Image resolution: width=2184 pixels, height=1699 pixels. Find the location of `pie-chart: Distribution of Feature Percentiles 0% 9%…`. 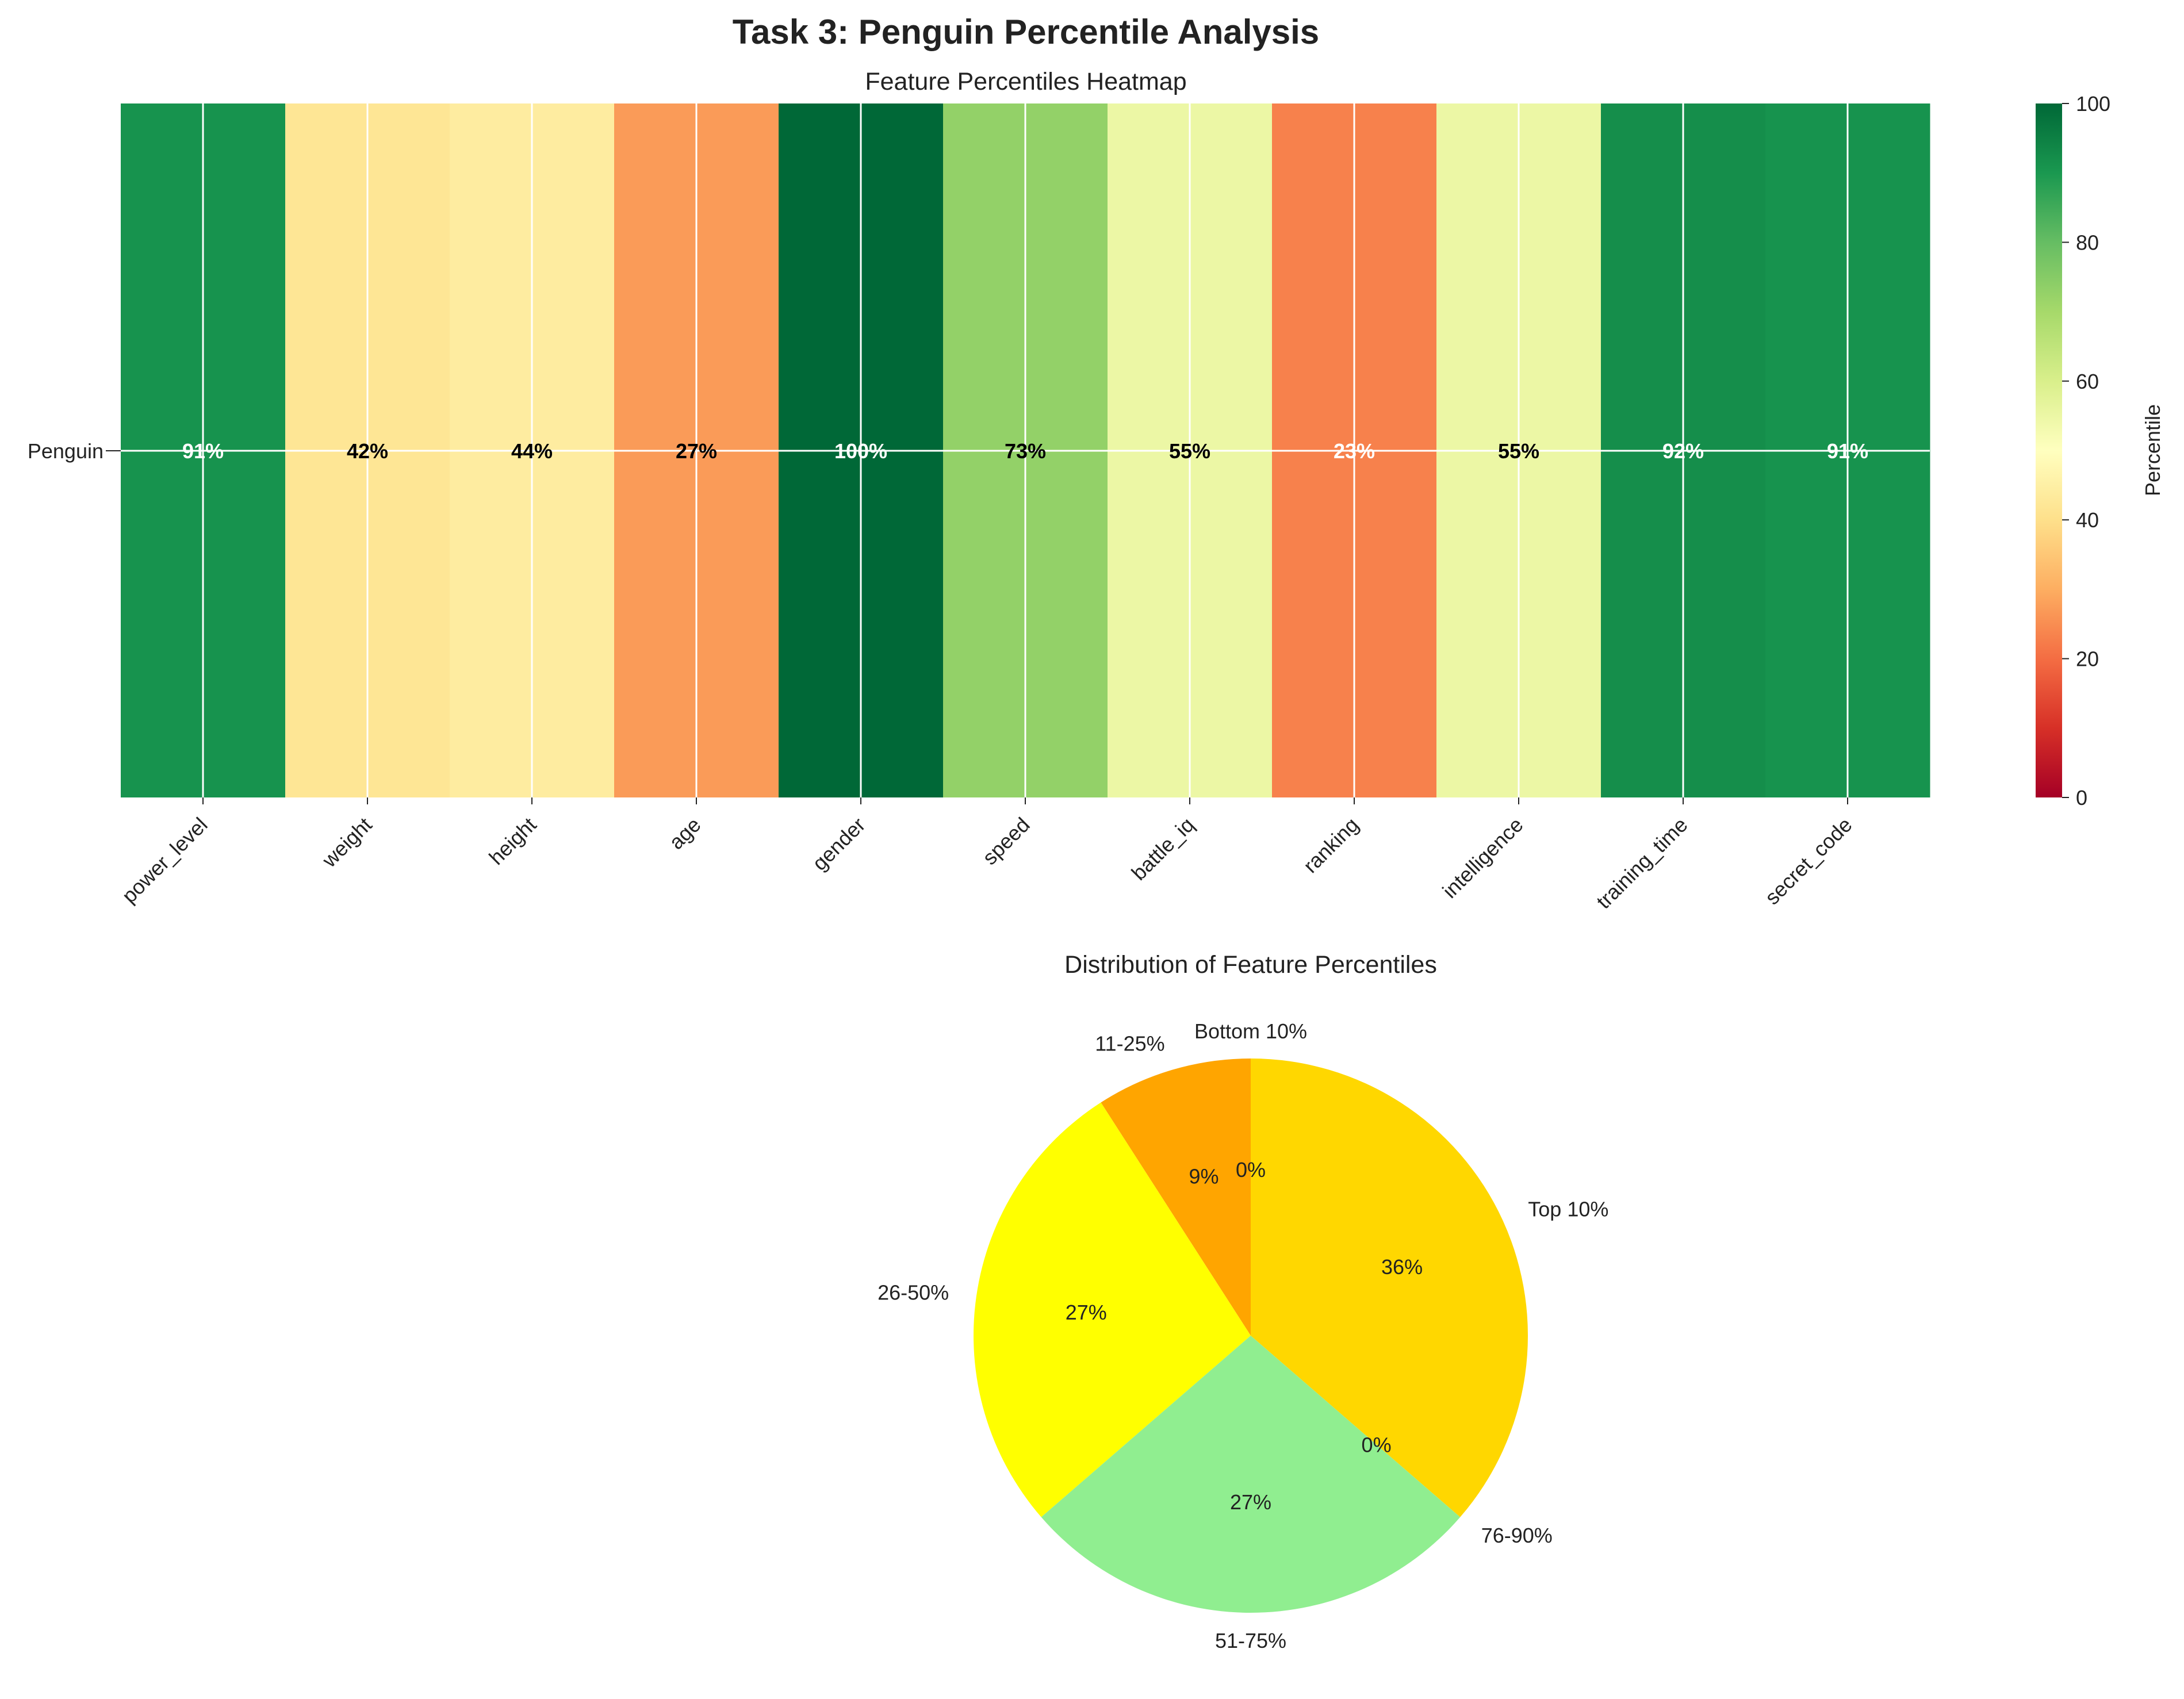

pie-chart: Distribution of Feature Percentiles 0% 9%… is located at coordinates (1243, 1301).